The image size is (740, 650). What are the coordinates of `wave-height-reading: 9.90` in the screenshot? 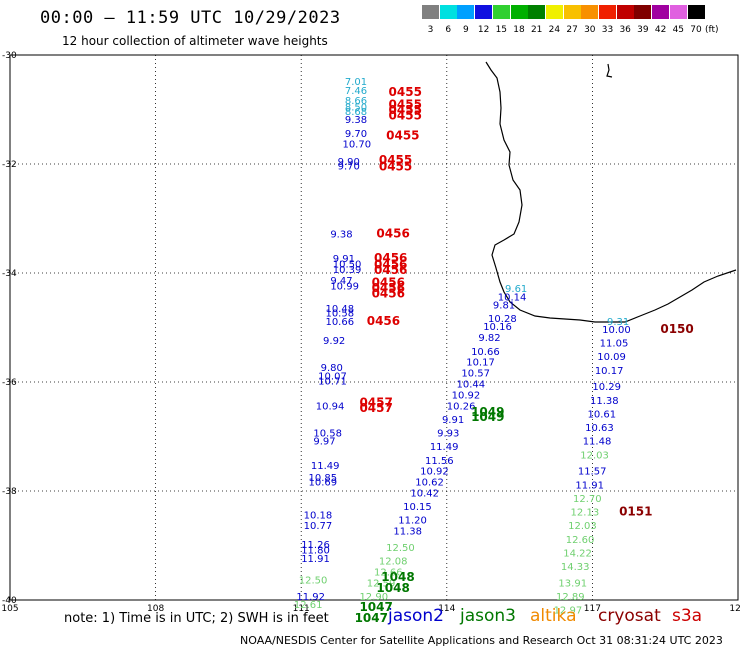 It's located at (349, 162).